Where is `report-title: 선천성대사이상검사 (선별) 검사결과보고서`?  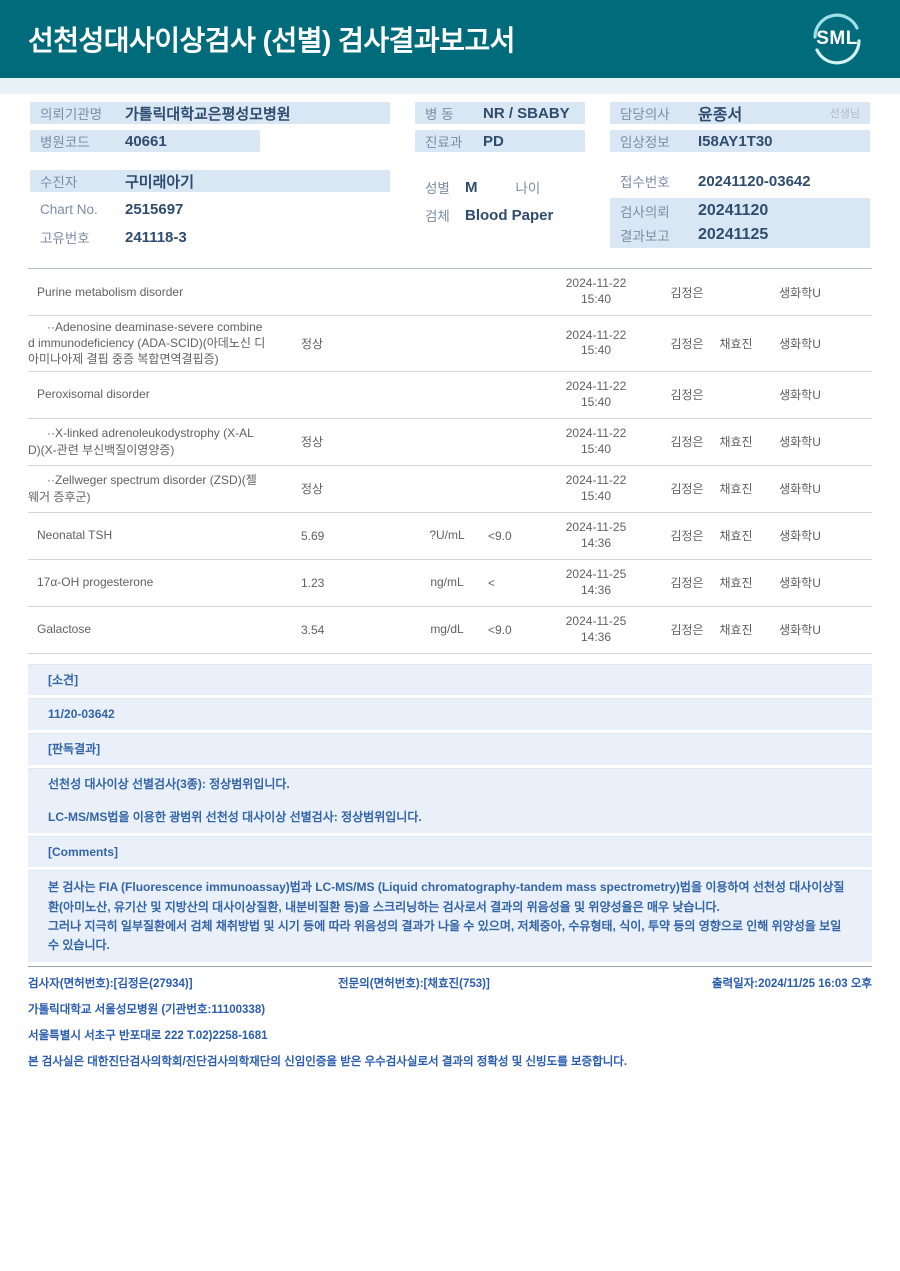 report-title: 선천성대사이상검사 (선별) 검사결과보고서 is located at coordinates (271, 40).